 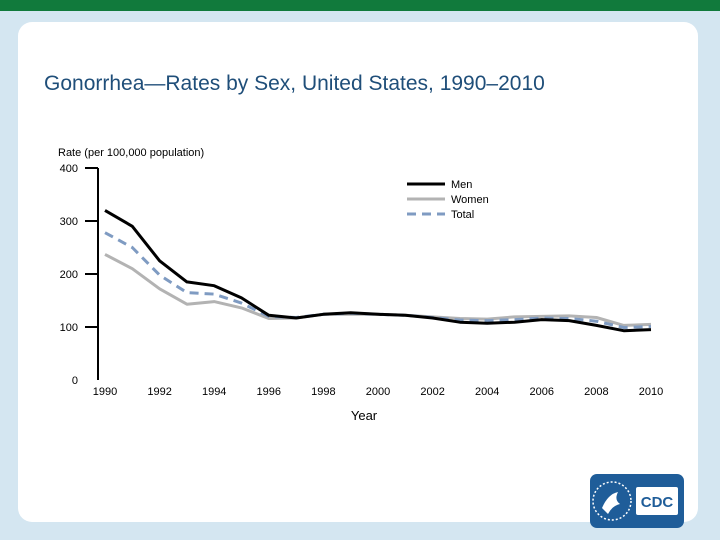 What do you see at coordinates (69, 328) in the screenshot?
I see `y-tick-label: 100` at bounding box center [69, 328].